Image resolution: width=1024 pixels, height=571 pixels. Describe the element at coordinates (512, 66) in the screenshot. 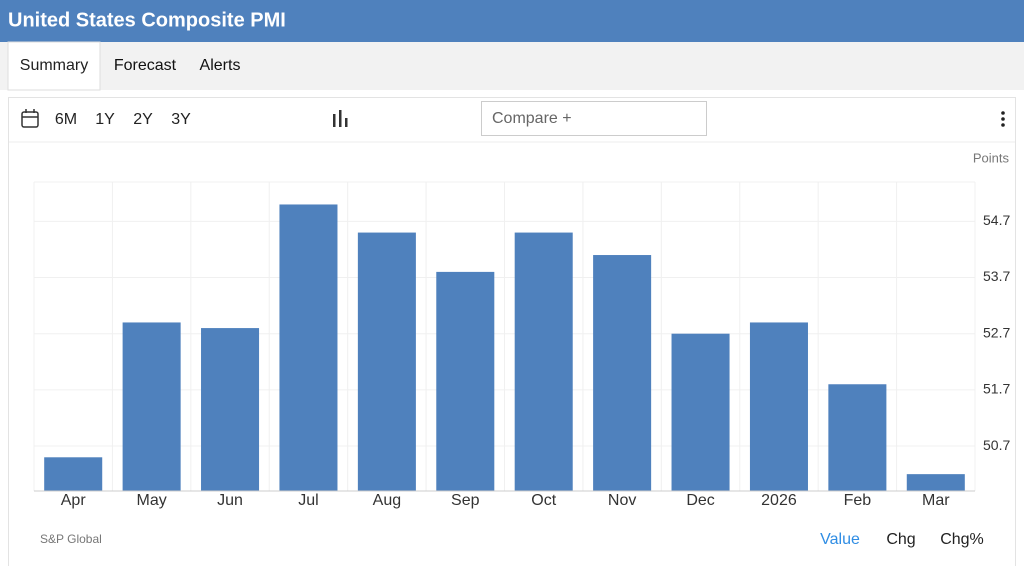

I see `tab-bar` at that location.